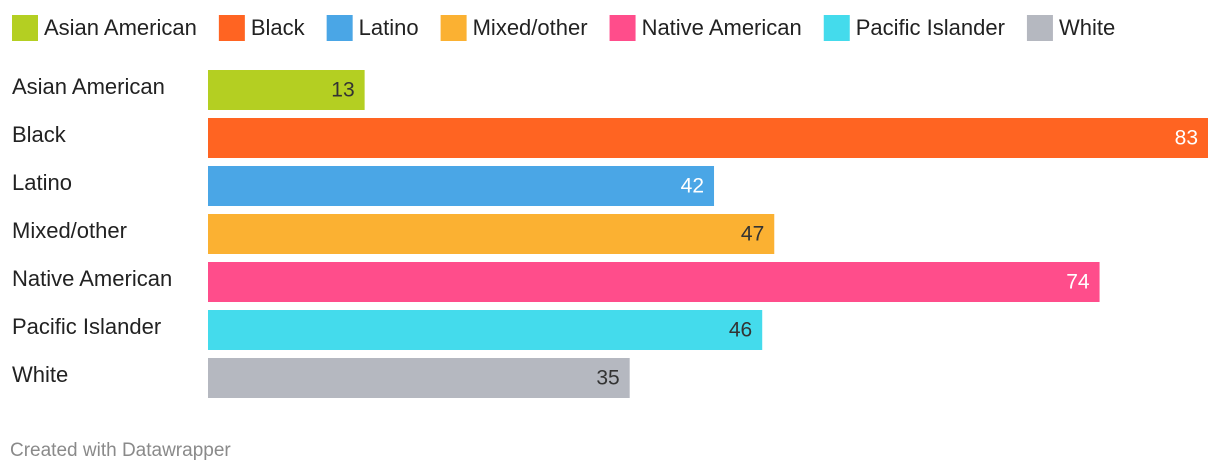 The image size is (1220, 474). Describe the element at coordinates (1087, 27) in the screenshot. I see `legend-label: White` at that location.